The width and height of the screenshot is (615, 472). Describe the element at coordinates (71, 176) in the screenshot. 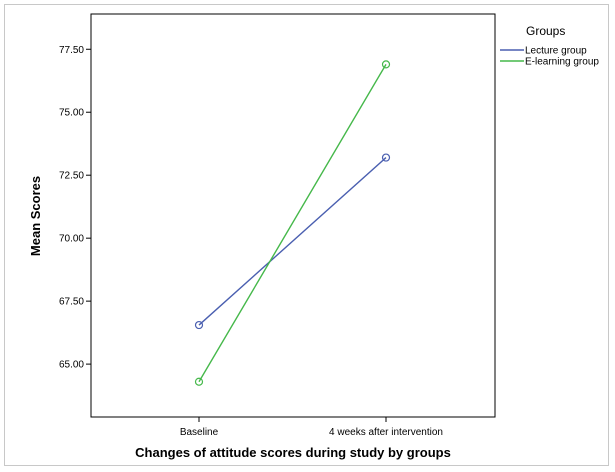

I see `y-tick-label: 72.50` at that location.